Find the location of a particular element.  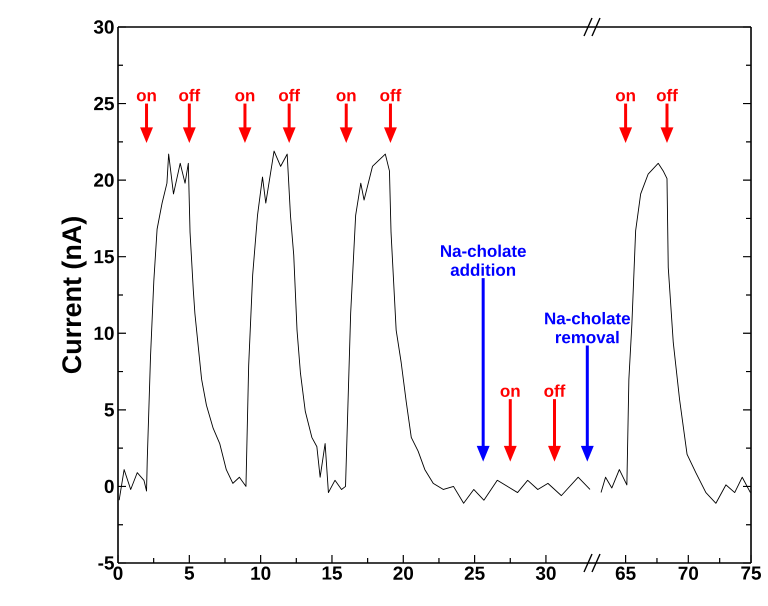

y-tick-label: 25 is located at coordinates (104, 103).